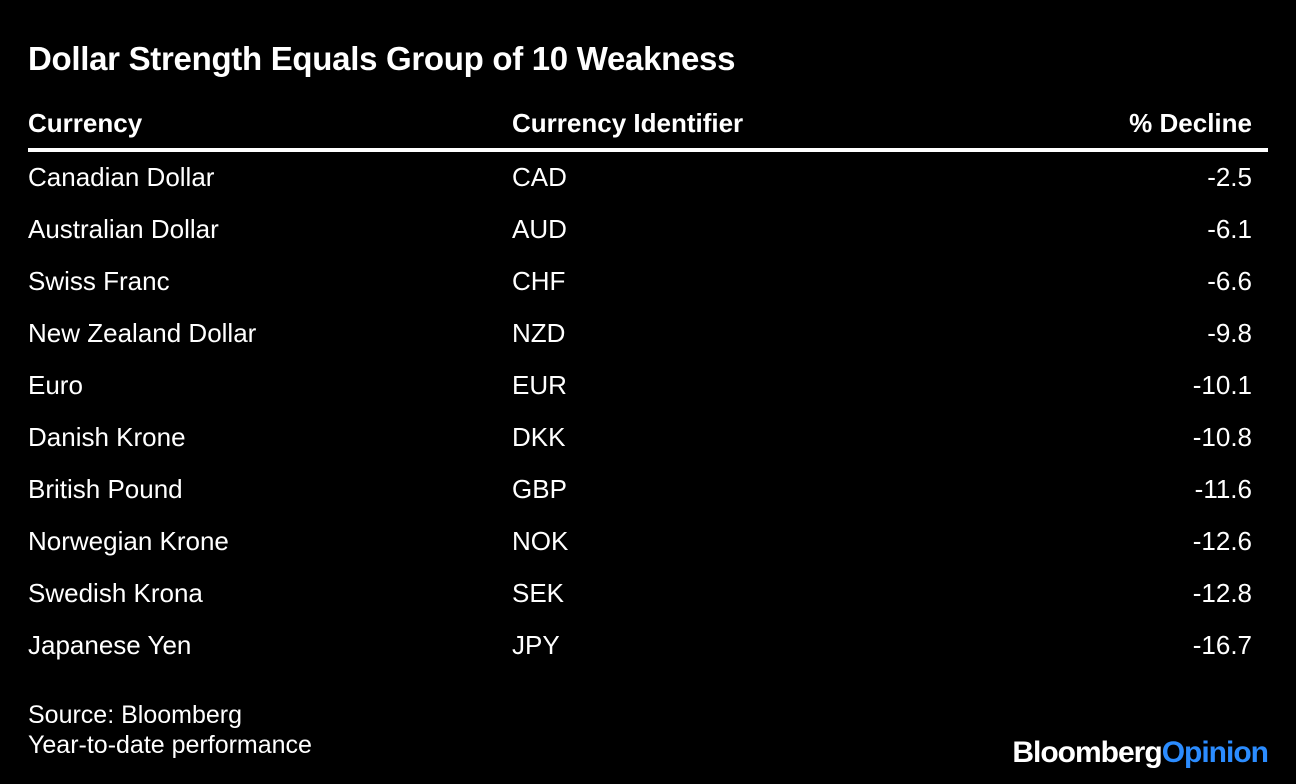  Describe the element at coordinates (170, 745) in the screenshot. I see `performance-note: Year-to-date performance` at that location.